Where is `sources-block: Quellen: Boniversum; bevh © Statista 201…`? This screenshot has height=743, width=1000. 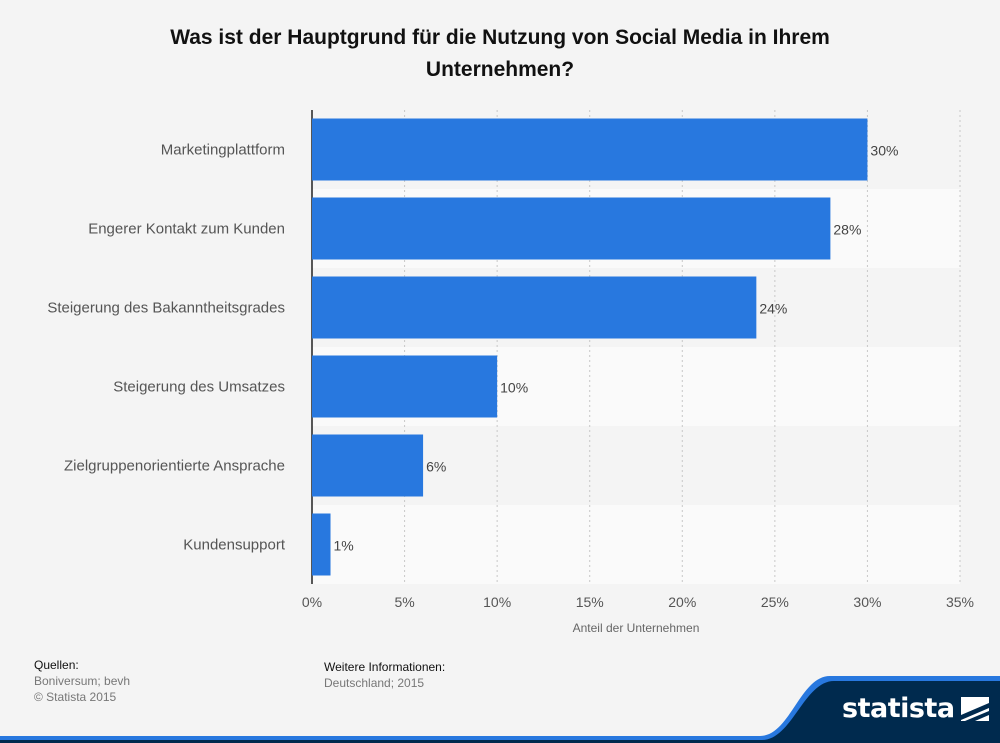 sources-block: Quellen: Boniversum; bevh © Statista 201… is located at coordinates (82, 681).